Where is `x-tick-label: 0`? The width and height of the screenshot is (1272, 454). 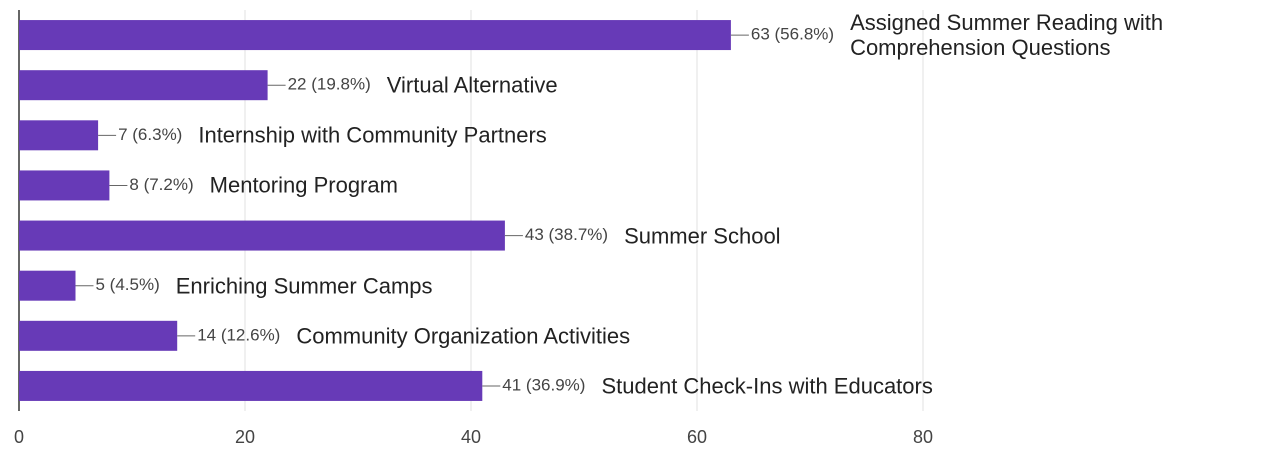
x-tick-label: 0 is located at coordinates (19, 437).